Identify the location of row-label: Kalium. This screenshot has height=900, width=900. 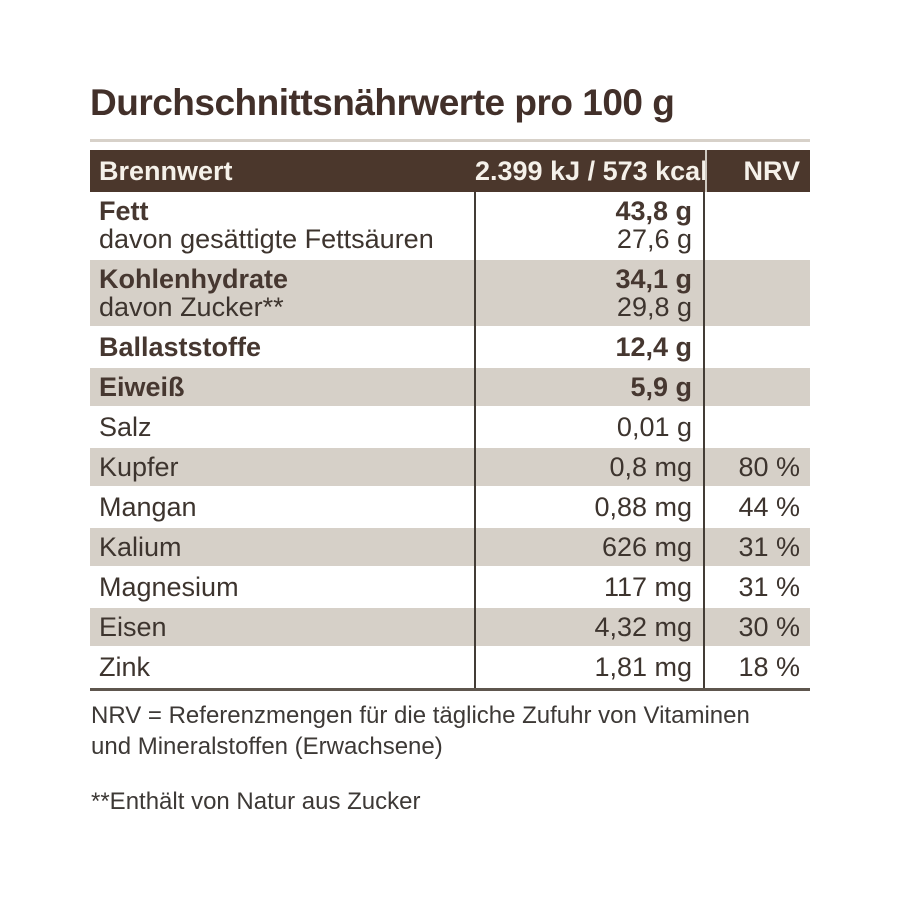
(140, 547).